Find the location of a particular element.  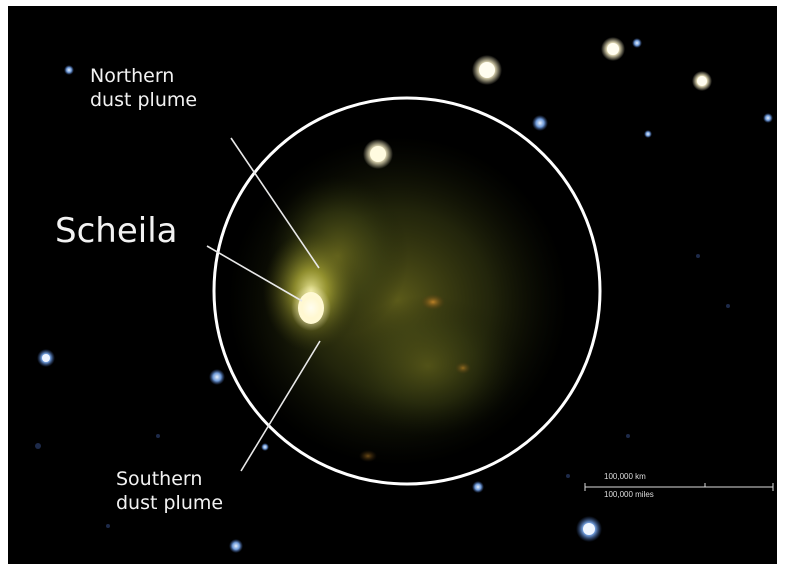

northern-plume-line1: Northern is located at coordinates (132, 76).